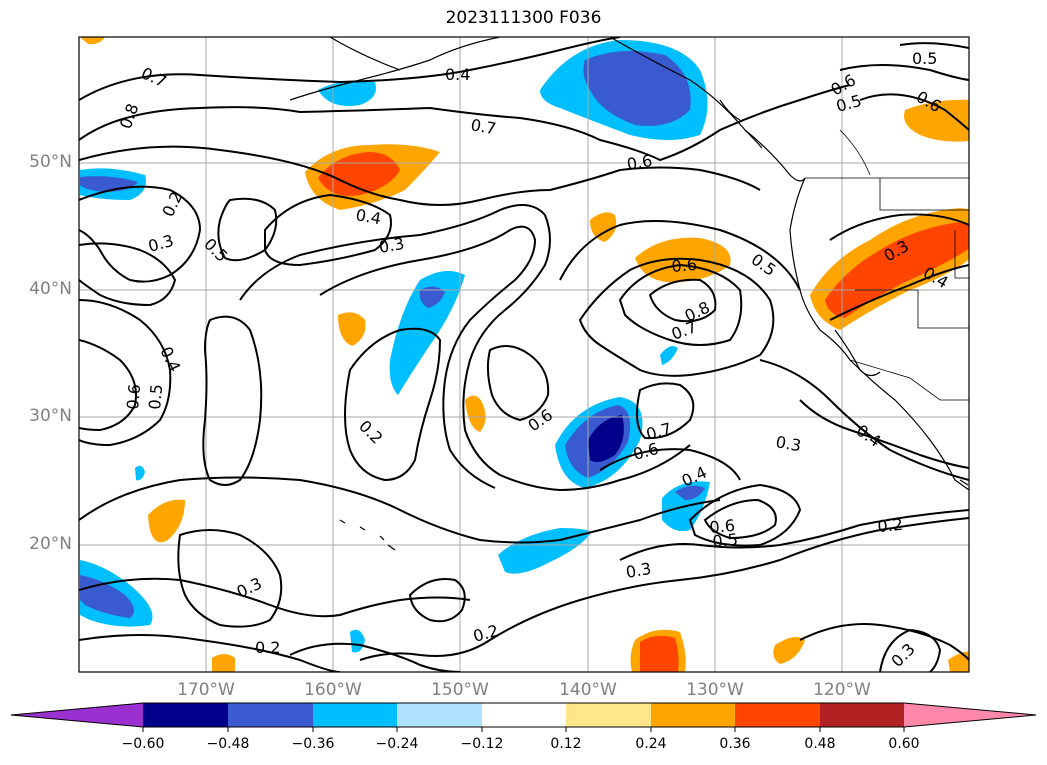  What do you see at coordinates (887, 265) in the screenshot?
I see `political-borders` at bounding box center [887, 265].